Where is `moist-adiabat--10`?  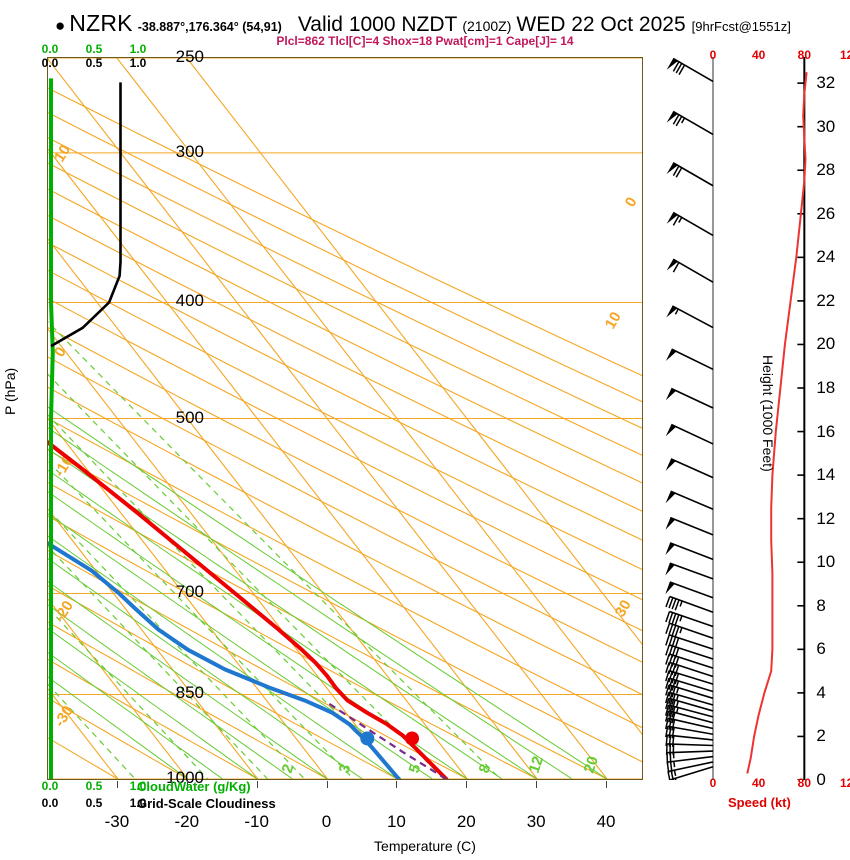
moist-adiabat--10 is located at coordinates (153, 703).